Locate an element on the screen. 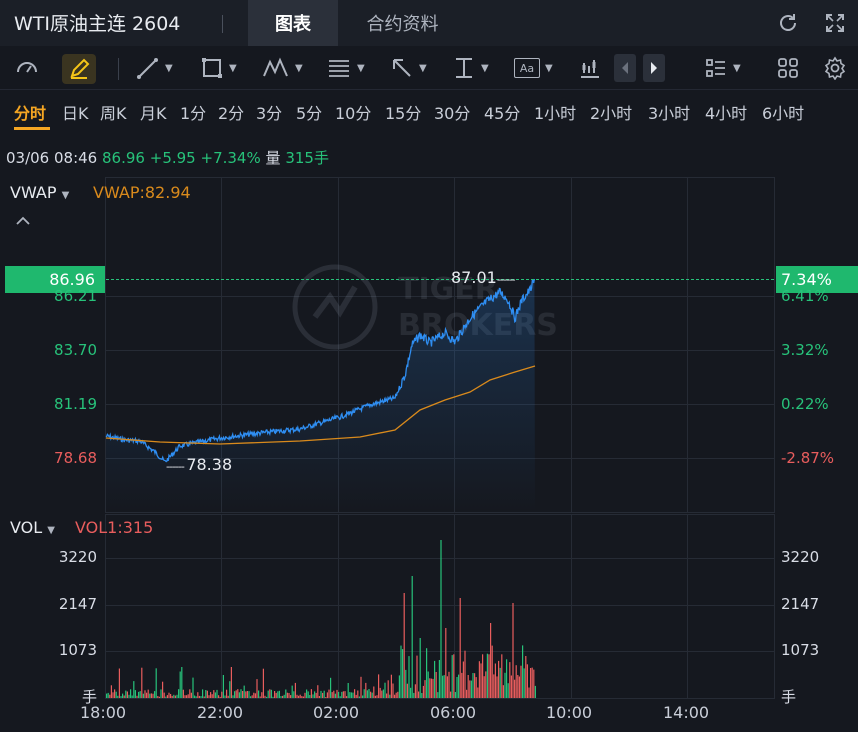 This screenshot has width=858, height=732. broker-watermark-logo is located at coordinates (335, 309).